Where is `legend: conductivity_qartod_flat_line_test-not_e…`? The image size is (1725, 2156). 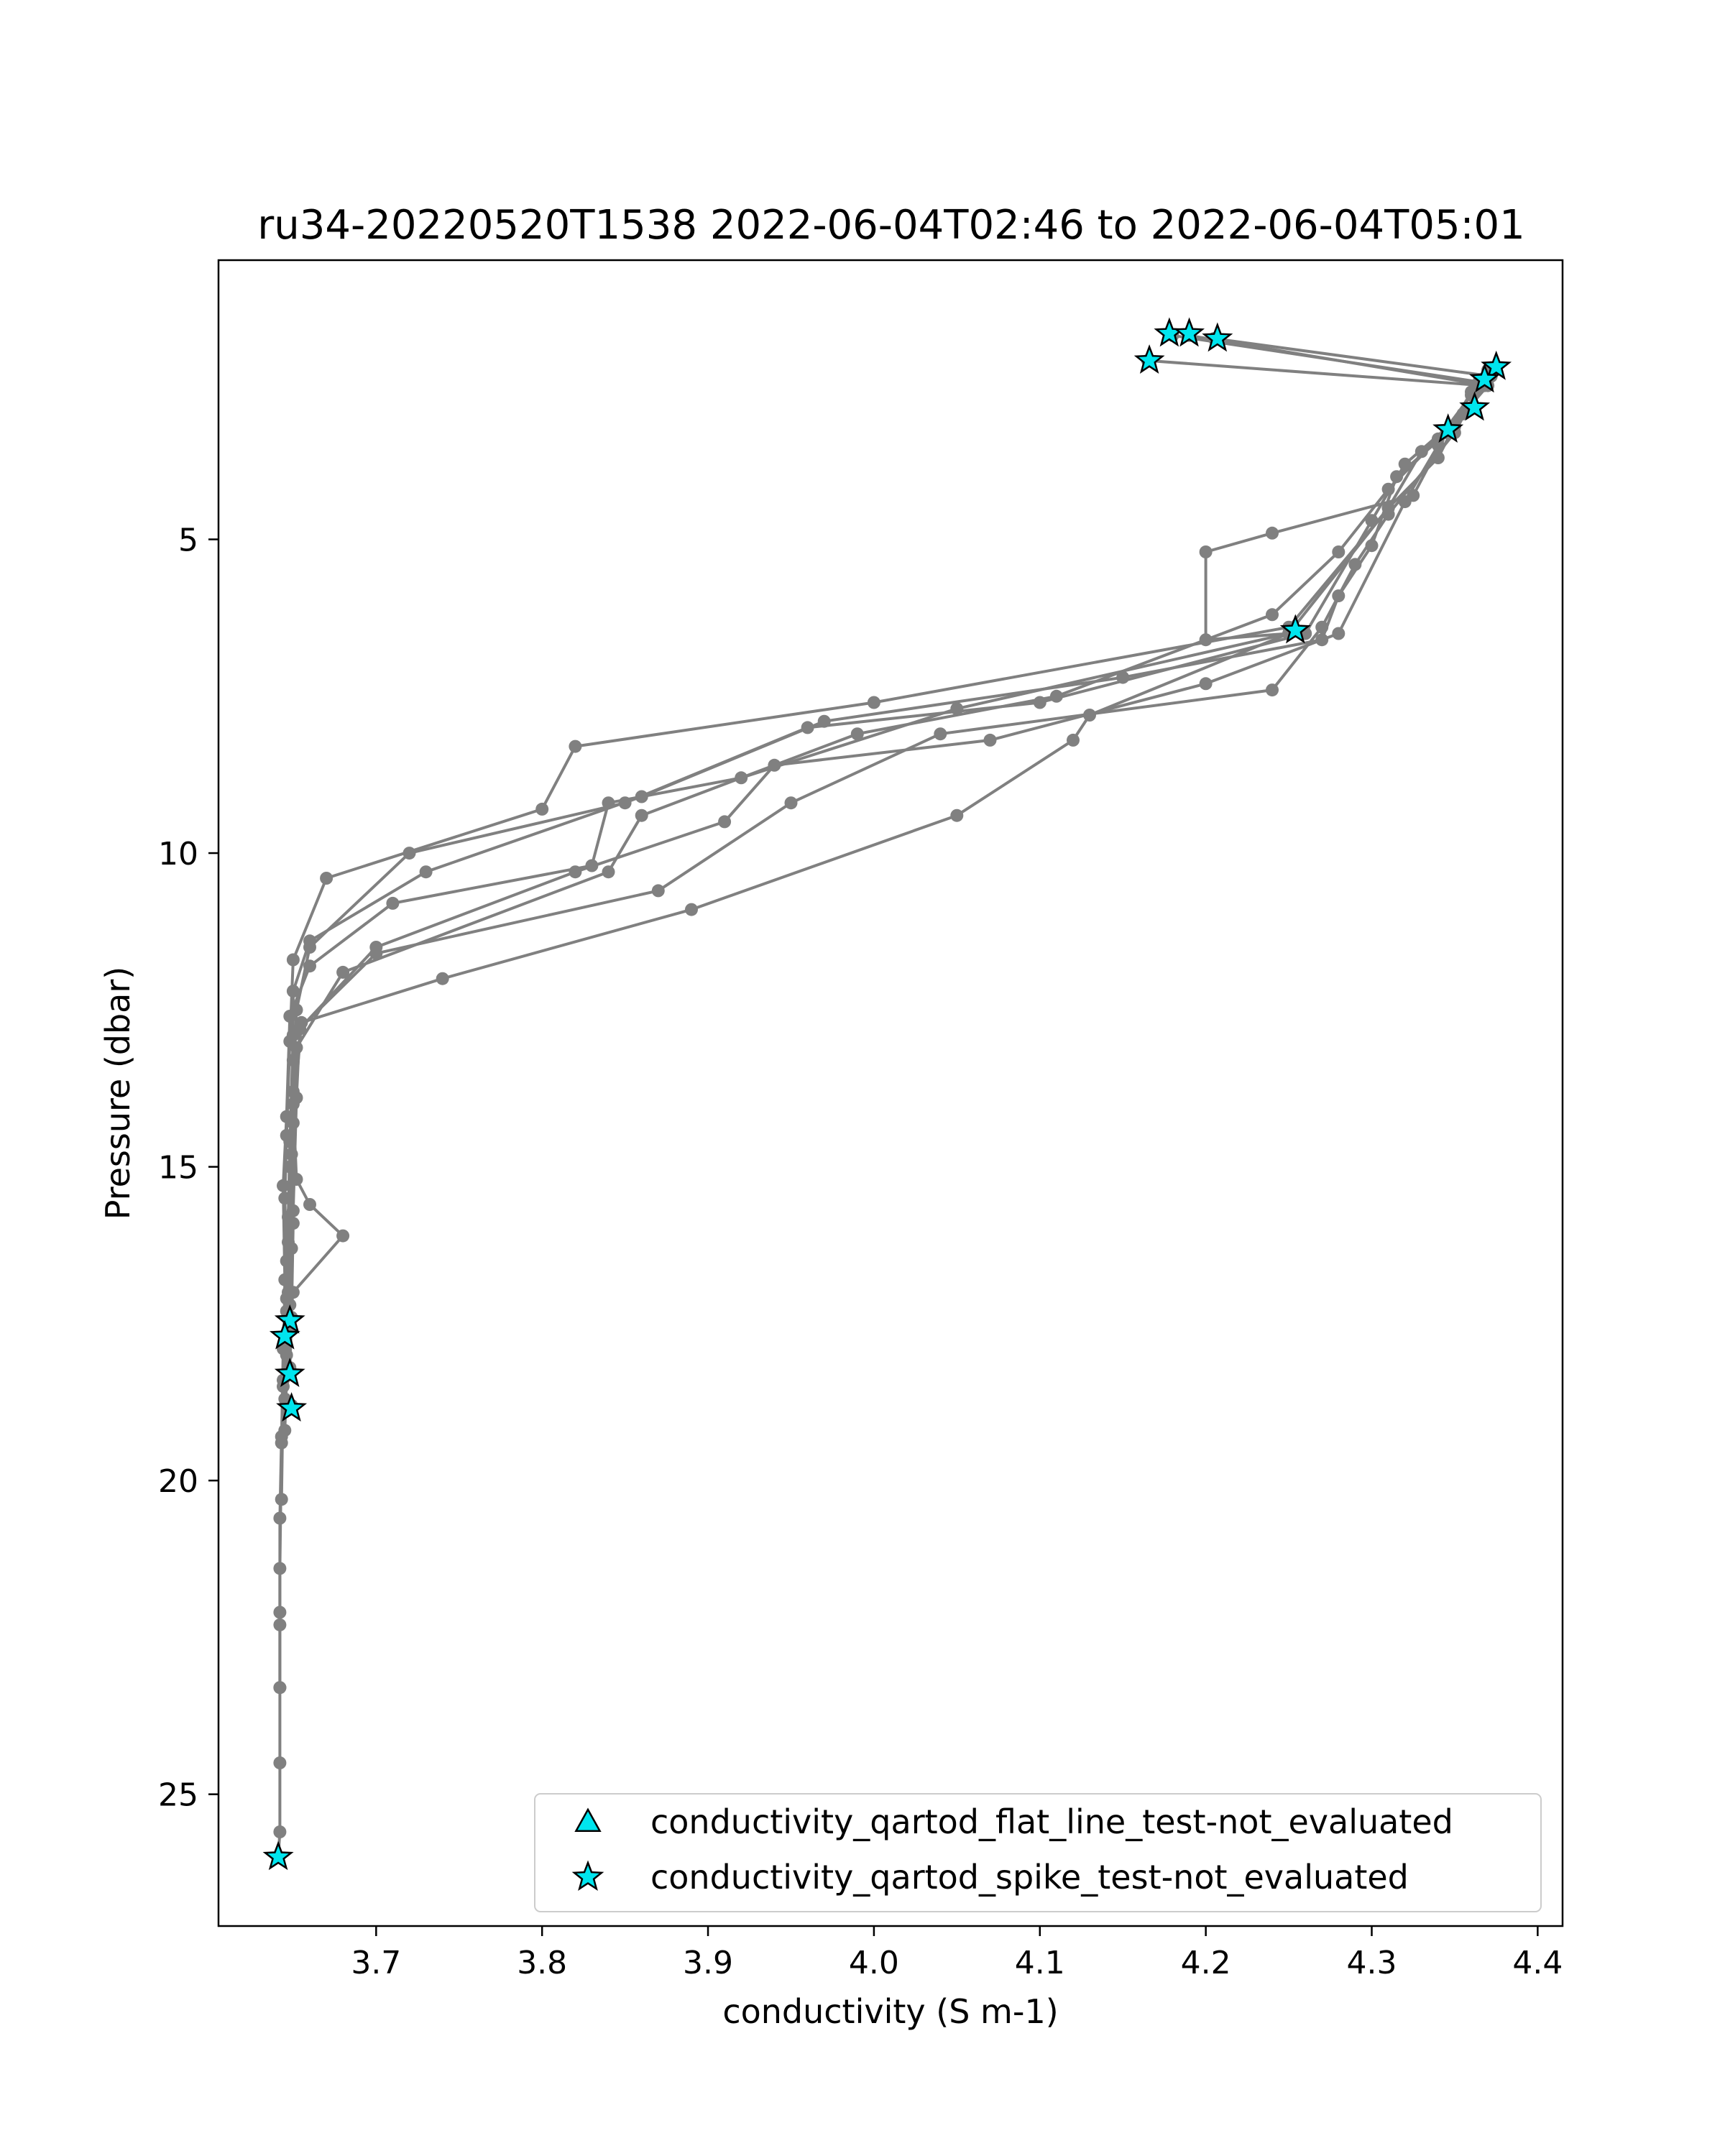
legend: conductivity_qartod_flat_line_test-not_e… is located at coordinates (1038, 1852).